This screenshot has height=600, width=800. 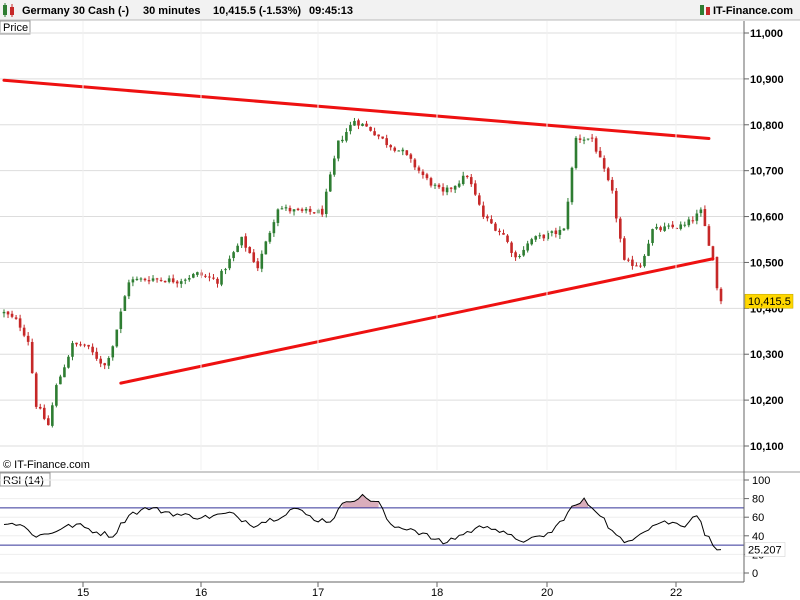 I want to click on watermark: © IT-Finance.com, so click(x=46, y=465).